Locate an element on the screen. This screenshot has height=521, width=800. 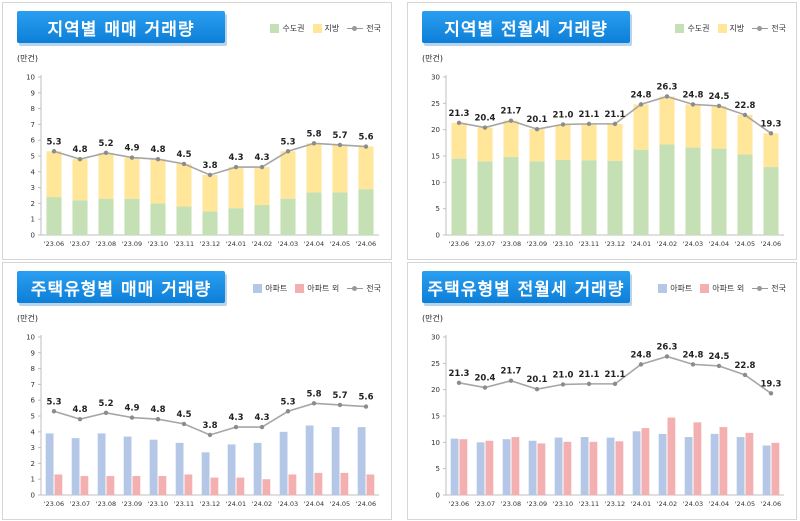
y-tick-label: 3 is located at coordinates (33, 448).